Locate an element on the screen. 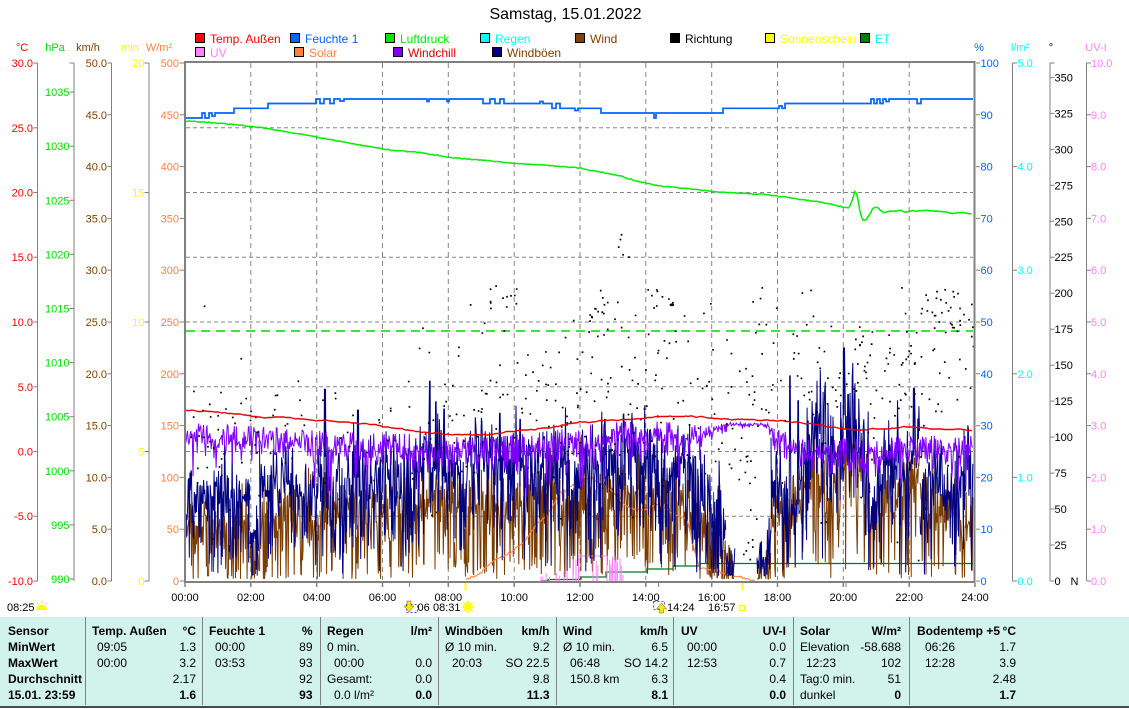  svg-text: 500 is located at coordinates (170, 64).